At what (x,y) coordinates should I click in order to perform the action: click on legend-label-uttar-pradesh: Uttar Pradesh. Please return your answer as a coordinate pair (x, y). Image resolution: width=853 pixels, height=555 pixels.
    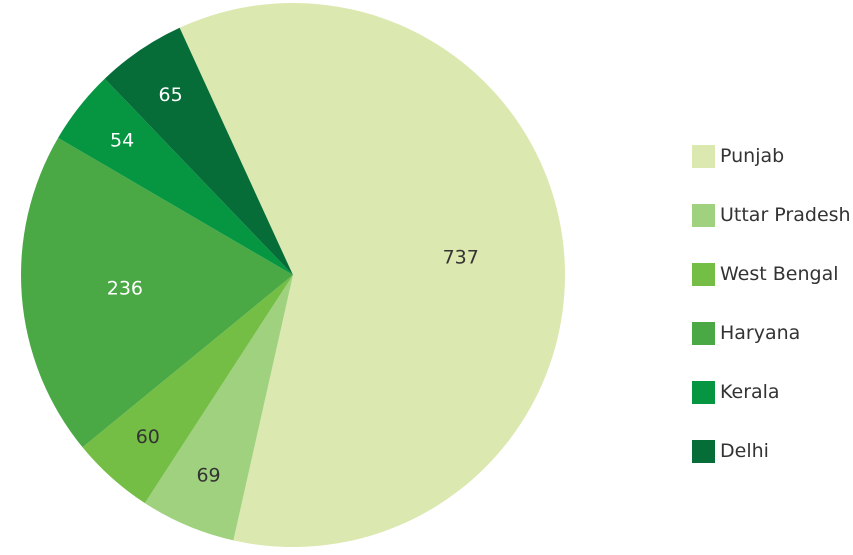
    Looking at the image, I should click on (785, 215).